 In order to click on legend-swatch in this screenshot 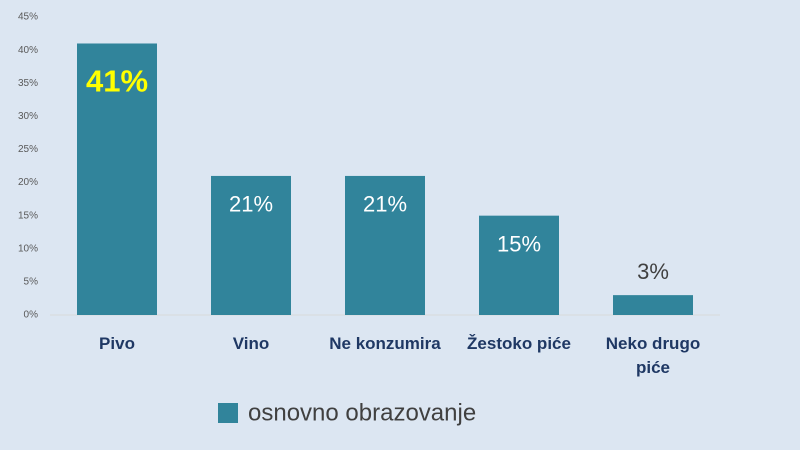, I will do `click(228, 413)`.